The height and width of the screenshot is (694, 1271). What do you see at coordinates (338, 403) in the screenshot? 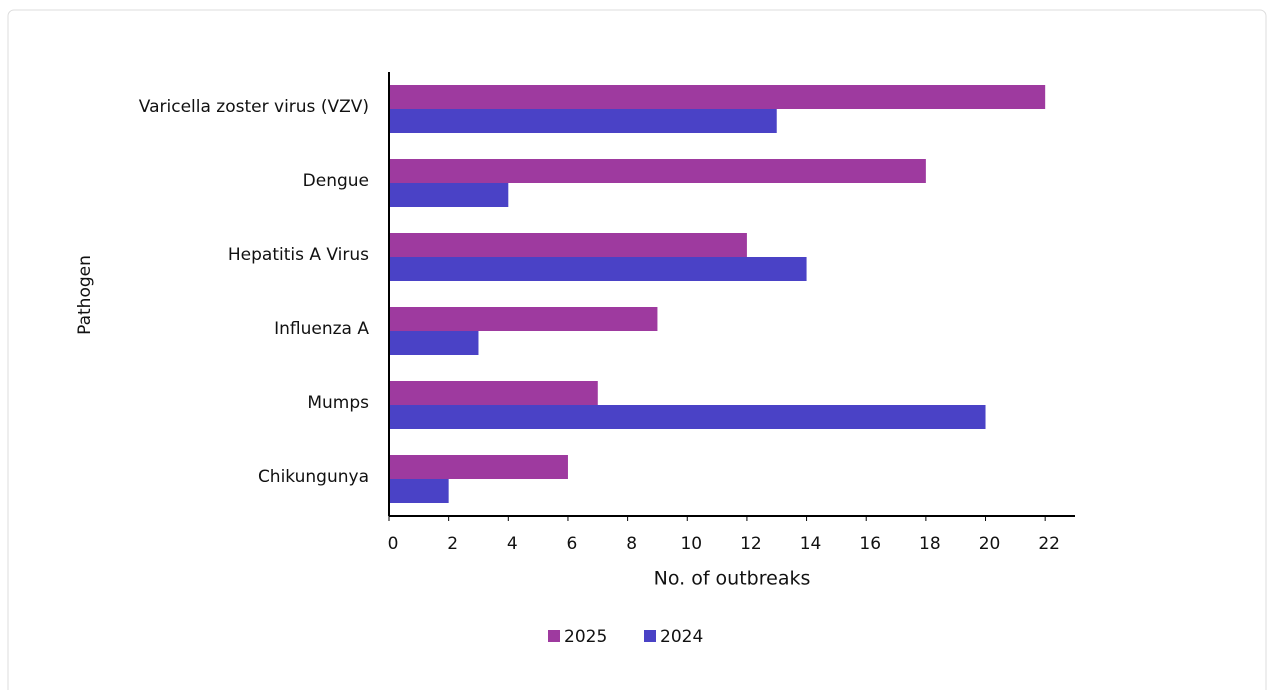
I see `y-tick-label: Mumps` at bounding box center [338, 403].